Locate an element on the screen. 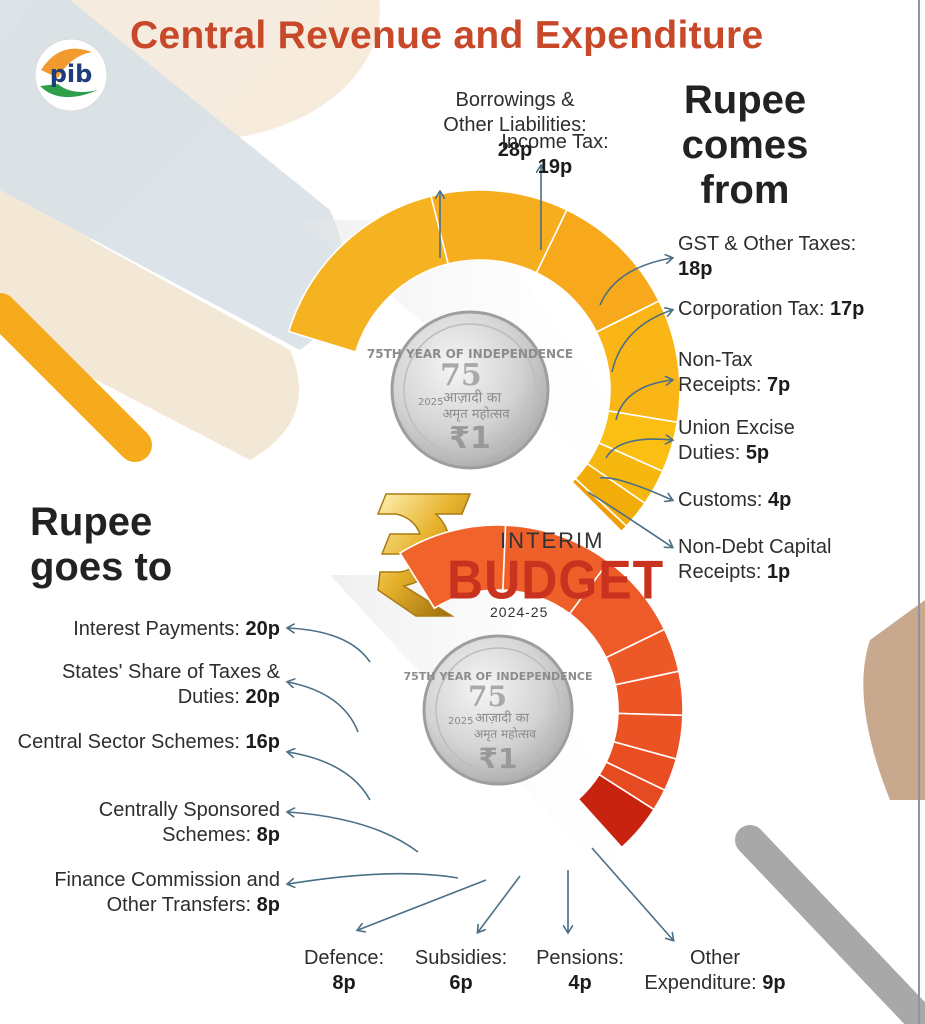 The width and height of the screenshot is (925, 1024). coin-bottom-year: 2025 is located at coordinates (460, 721).